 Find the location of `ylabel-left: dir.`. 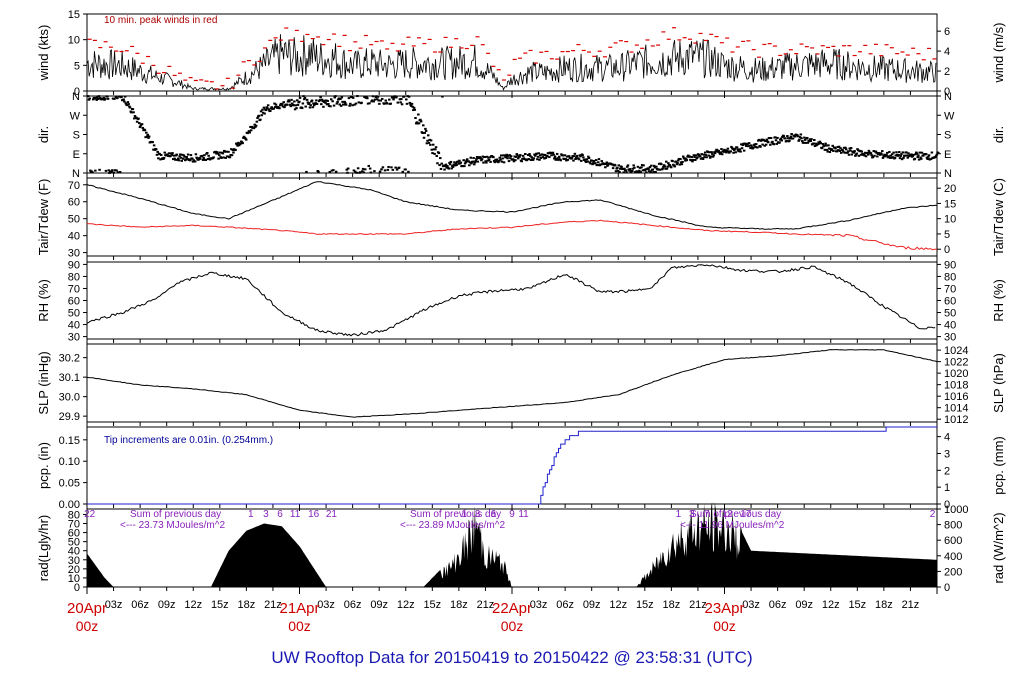

ylabel-left: dir. is located at coordinates (43, 134).